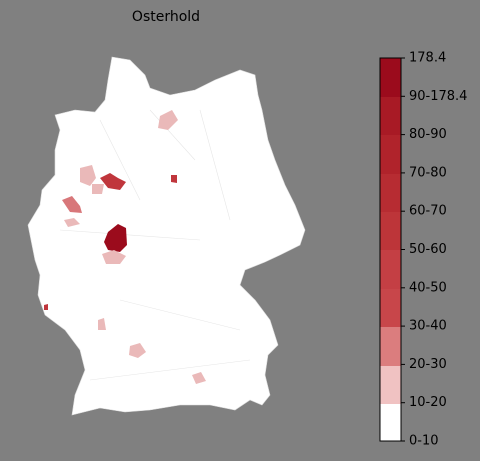 The width and height of the screenshot is (480, 461). I want to click on colorbar-label: 30-40, so click(428, 326).